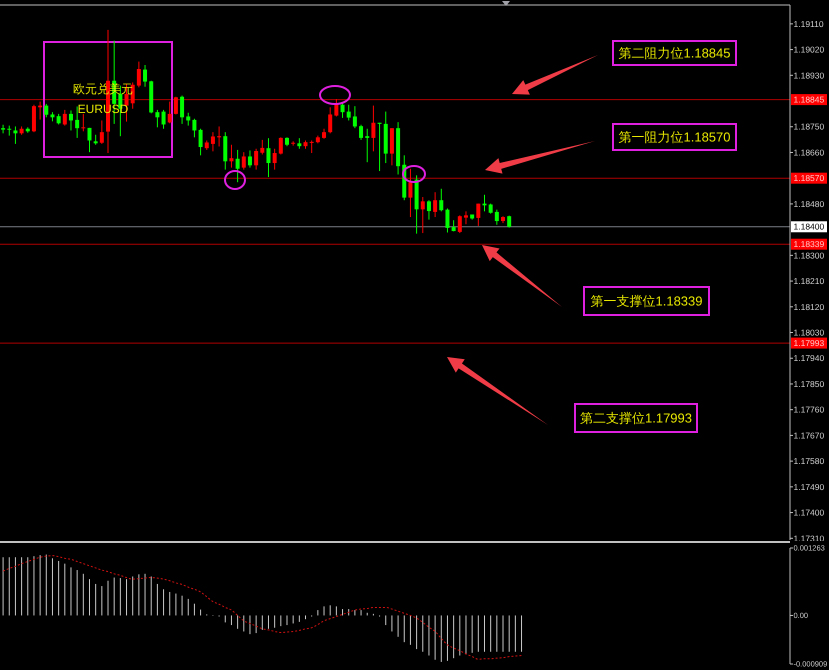 This screenshot has width=829, height=670. Describe the element at coordinates (674, 137) in the screenshot. I see `annotation: 第一阻力位1.18570` at that location.